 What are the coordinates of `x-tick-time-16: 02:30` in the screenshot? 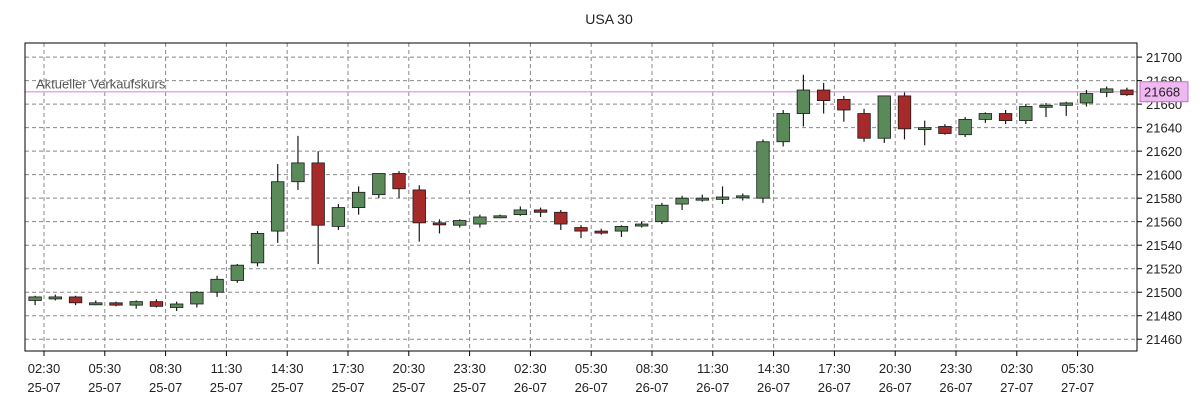 It's located at (1017, 368).